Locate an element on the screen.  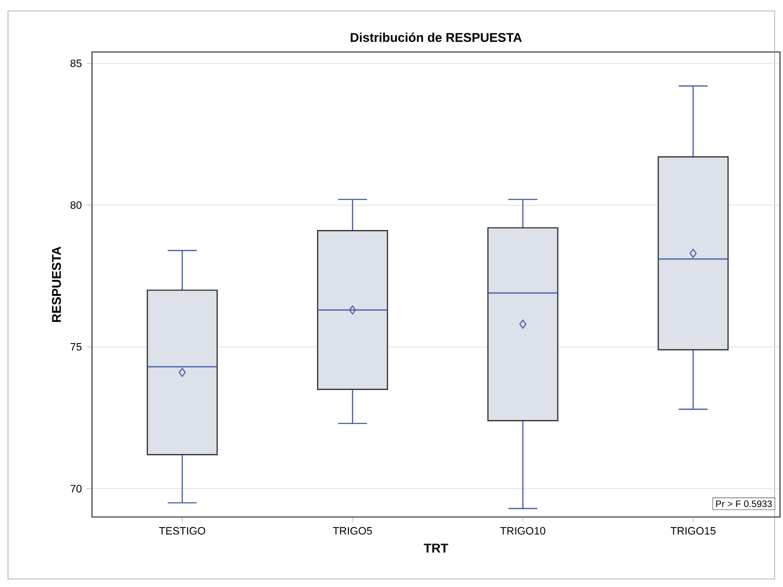
y-tick-label: 70 is located at coordinates (76, 488).